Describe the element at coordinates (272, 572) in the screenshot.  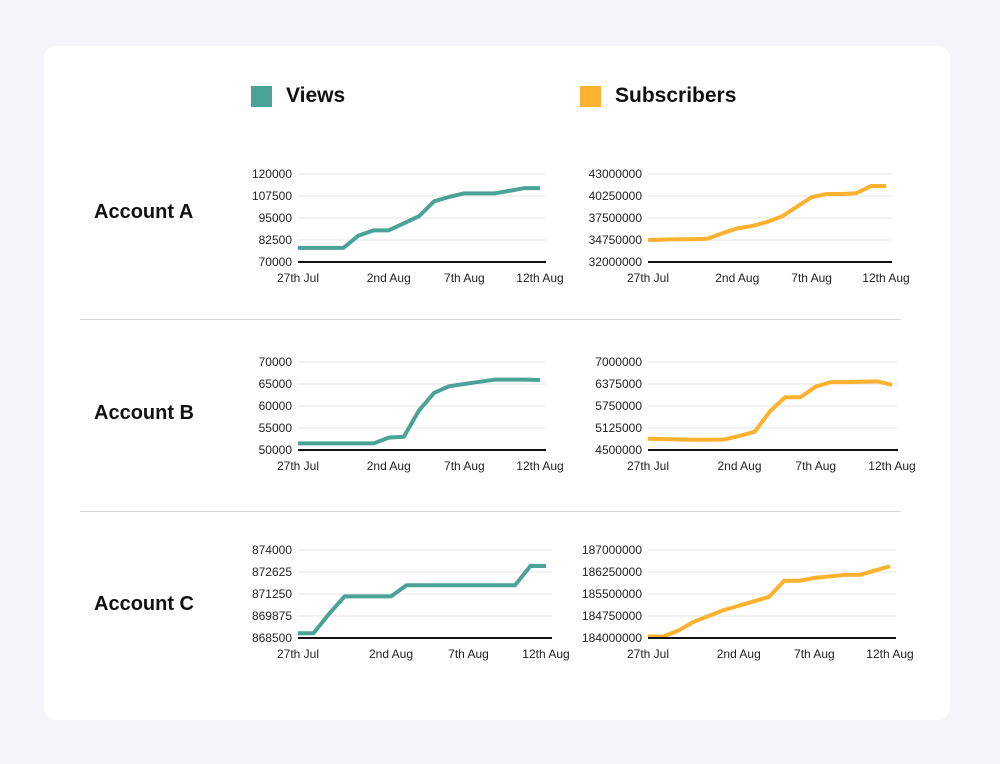
I see `y-tick-label: 872625` at that location.